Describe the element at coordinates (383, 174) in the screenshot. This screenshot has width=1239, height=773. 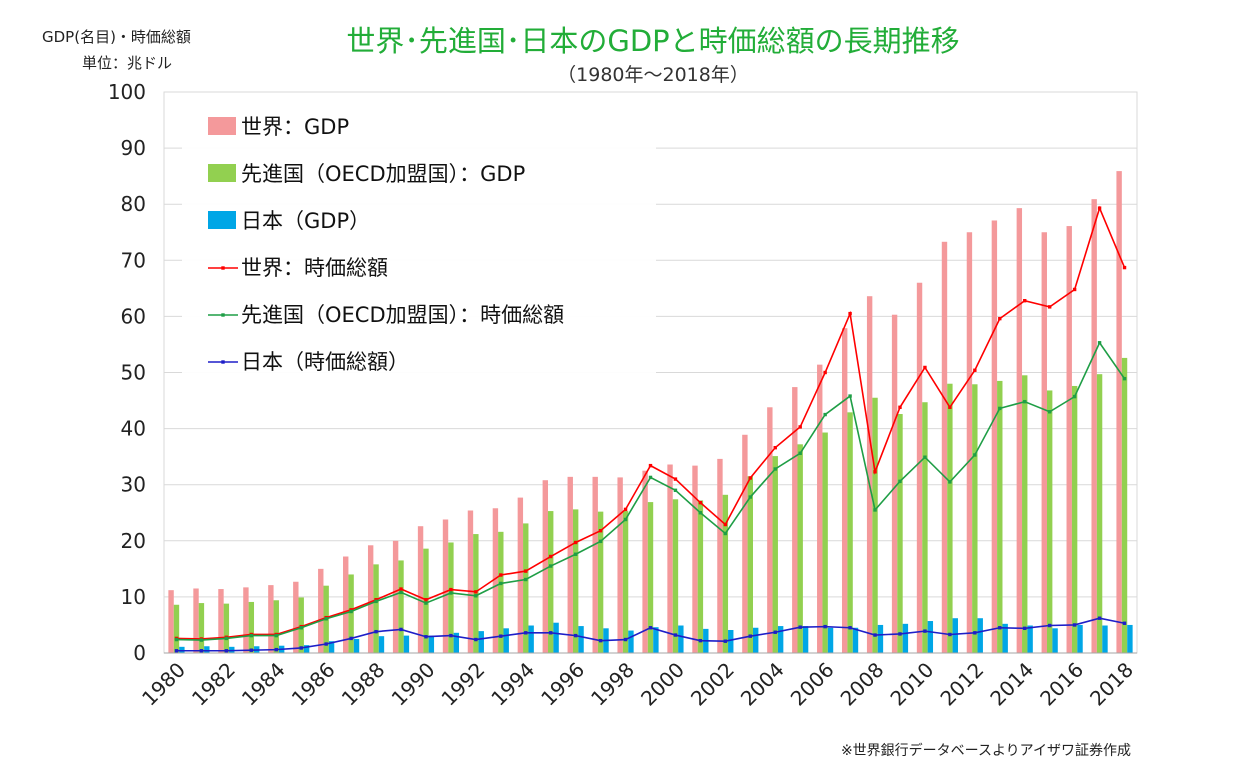
I see `legend-label: 先進国（OECD加盟国）：GDP` at that location.